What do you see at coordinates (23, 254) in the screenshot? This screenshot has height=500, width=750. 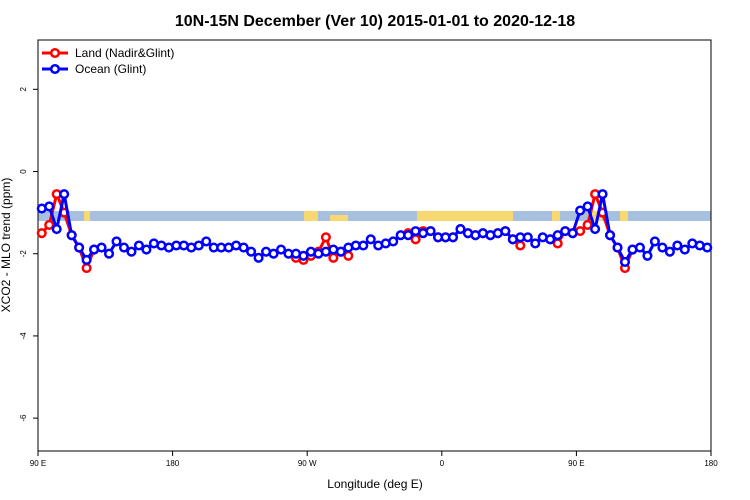 I see `y-tick-label: -2` at bounding box center [23, 254].